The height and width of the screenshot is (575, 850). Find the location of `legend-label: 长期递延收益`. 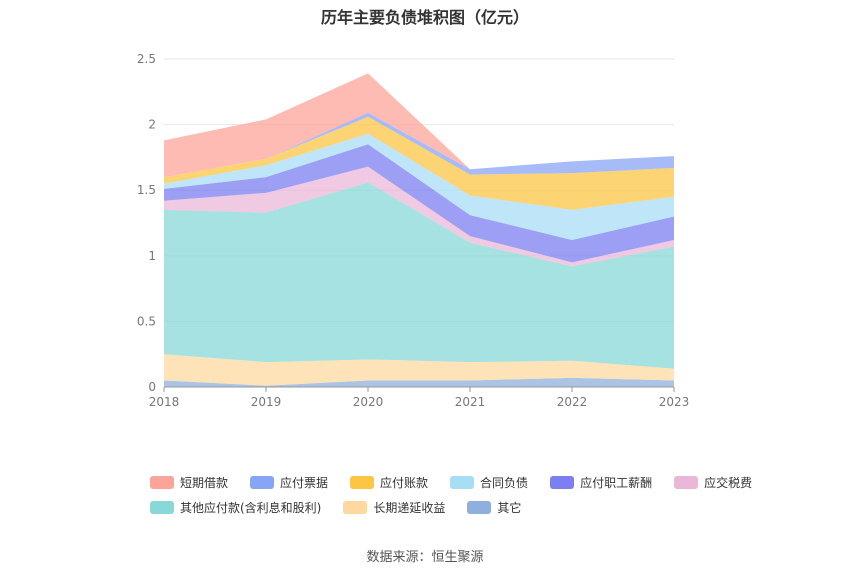

legend-label: 长期递延收益 is located at coordinates (409, 508).